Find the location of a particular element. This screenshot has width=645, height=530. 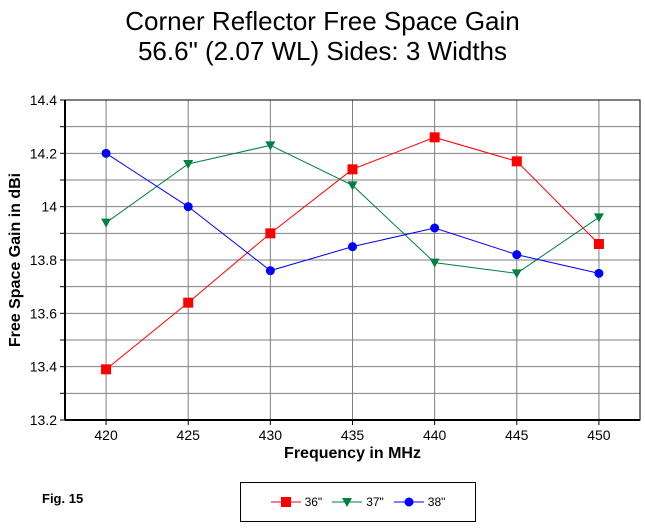

x-tick-label: 445 is located at coordinates (517, 435).